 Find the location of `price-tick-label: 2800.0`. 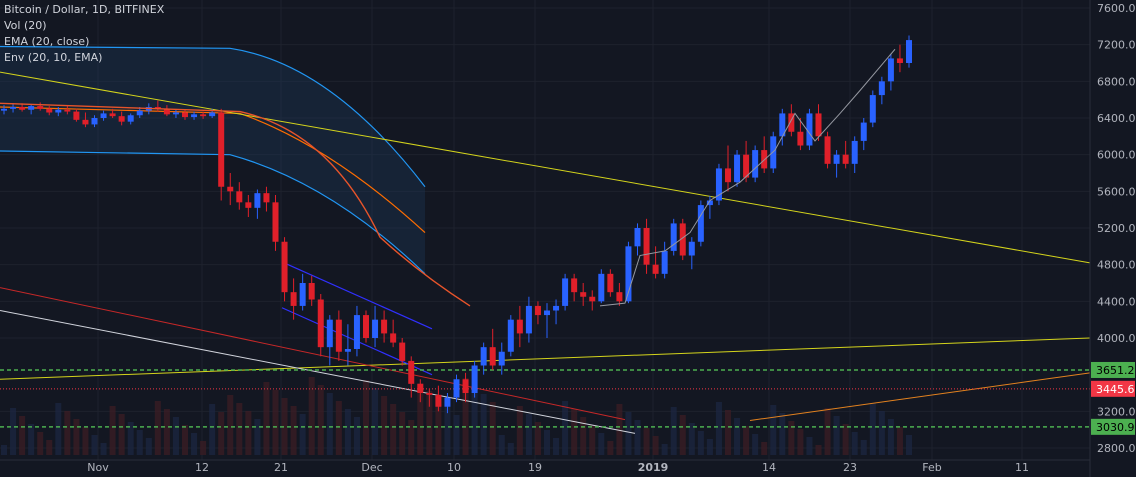

price-tick-label: 2800.0 is located at coordinates (1116, 448).